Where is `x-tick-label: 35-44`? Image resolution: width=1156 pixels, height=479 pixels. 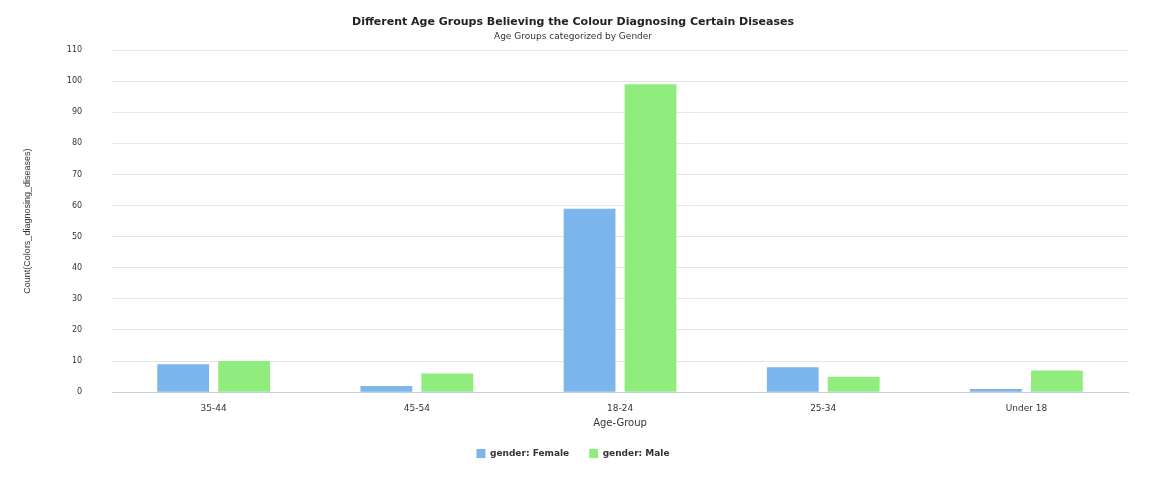 x-tick-label: 35-44 is located at coordinates (214, 407).